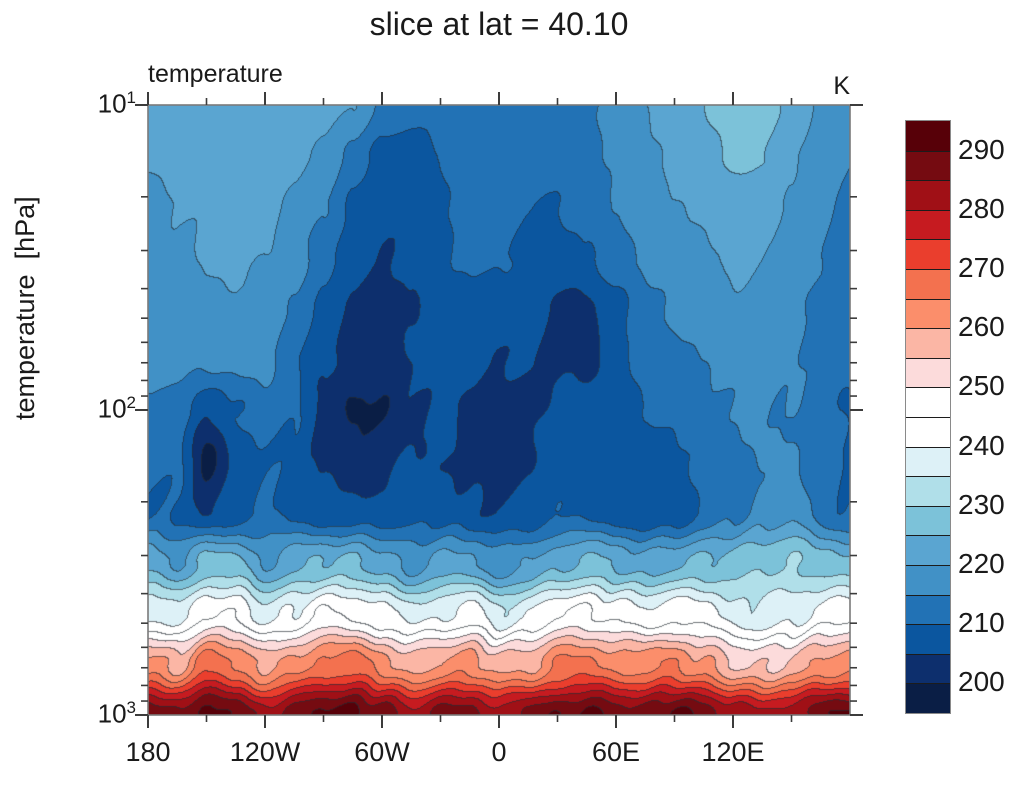  Describe the element at coordinates (981, 445) in the screenshot. I see `colorbar-label: 240` at that location.